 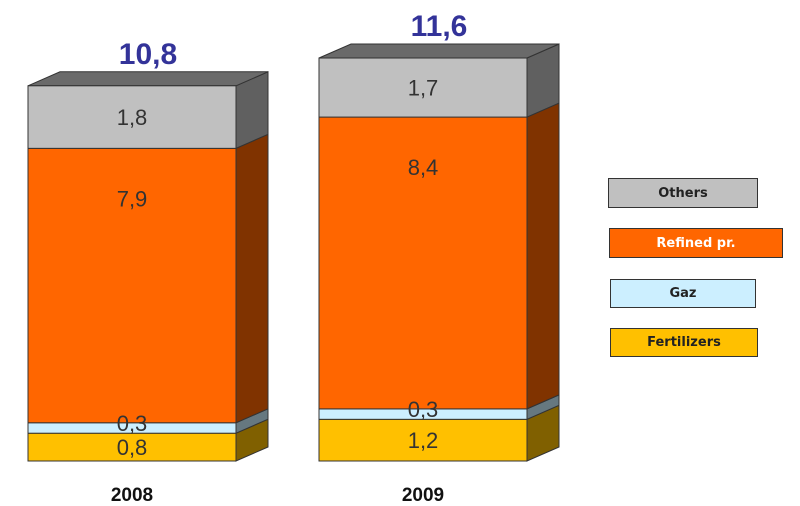 What do you see at coordinates (423, 167) in the screenshot?
I see `value-label-refined-pr-2009: 8,4` at bounding box center [423, 167].